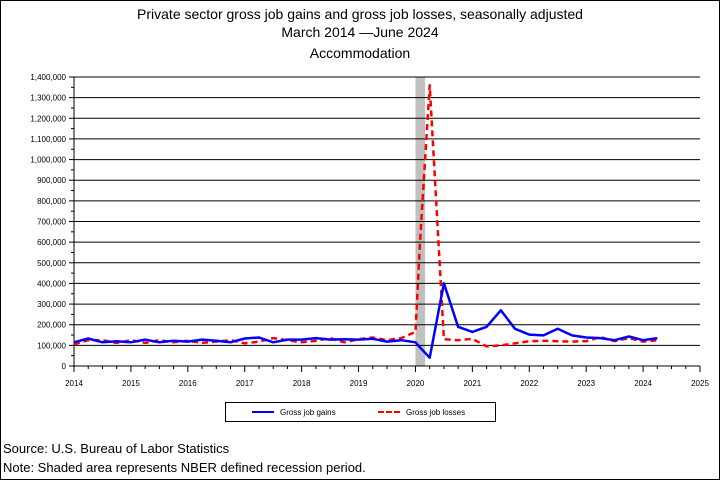  What do you see at coordinates (360, 412) in the screenshot?
I see `legend: Gross job gains Gross job losses` at bounding box center [360, 412].